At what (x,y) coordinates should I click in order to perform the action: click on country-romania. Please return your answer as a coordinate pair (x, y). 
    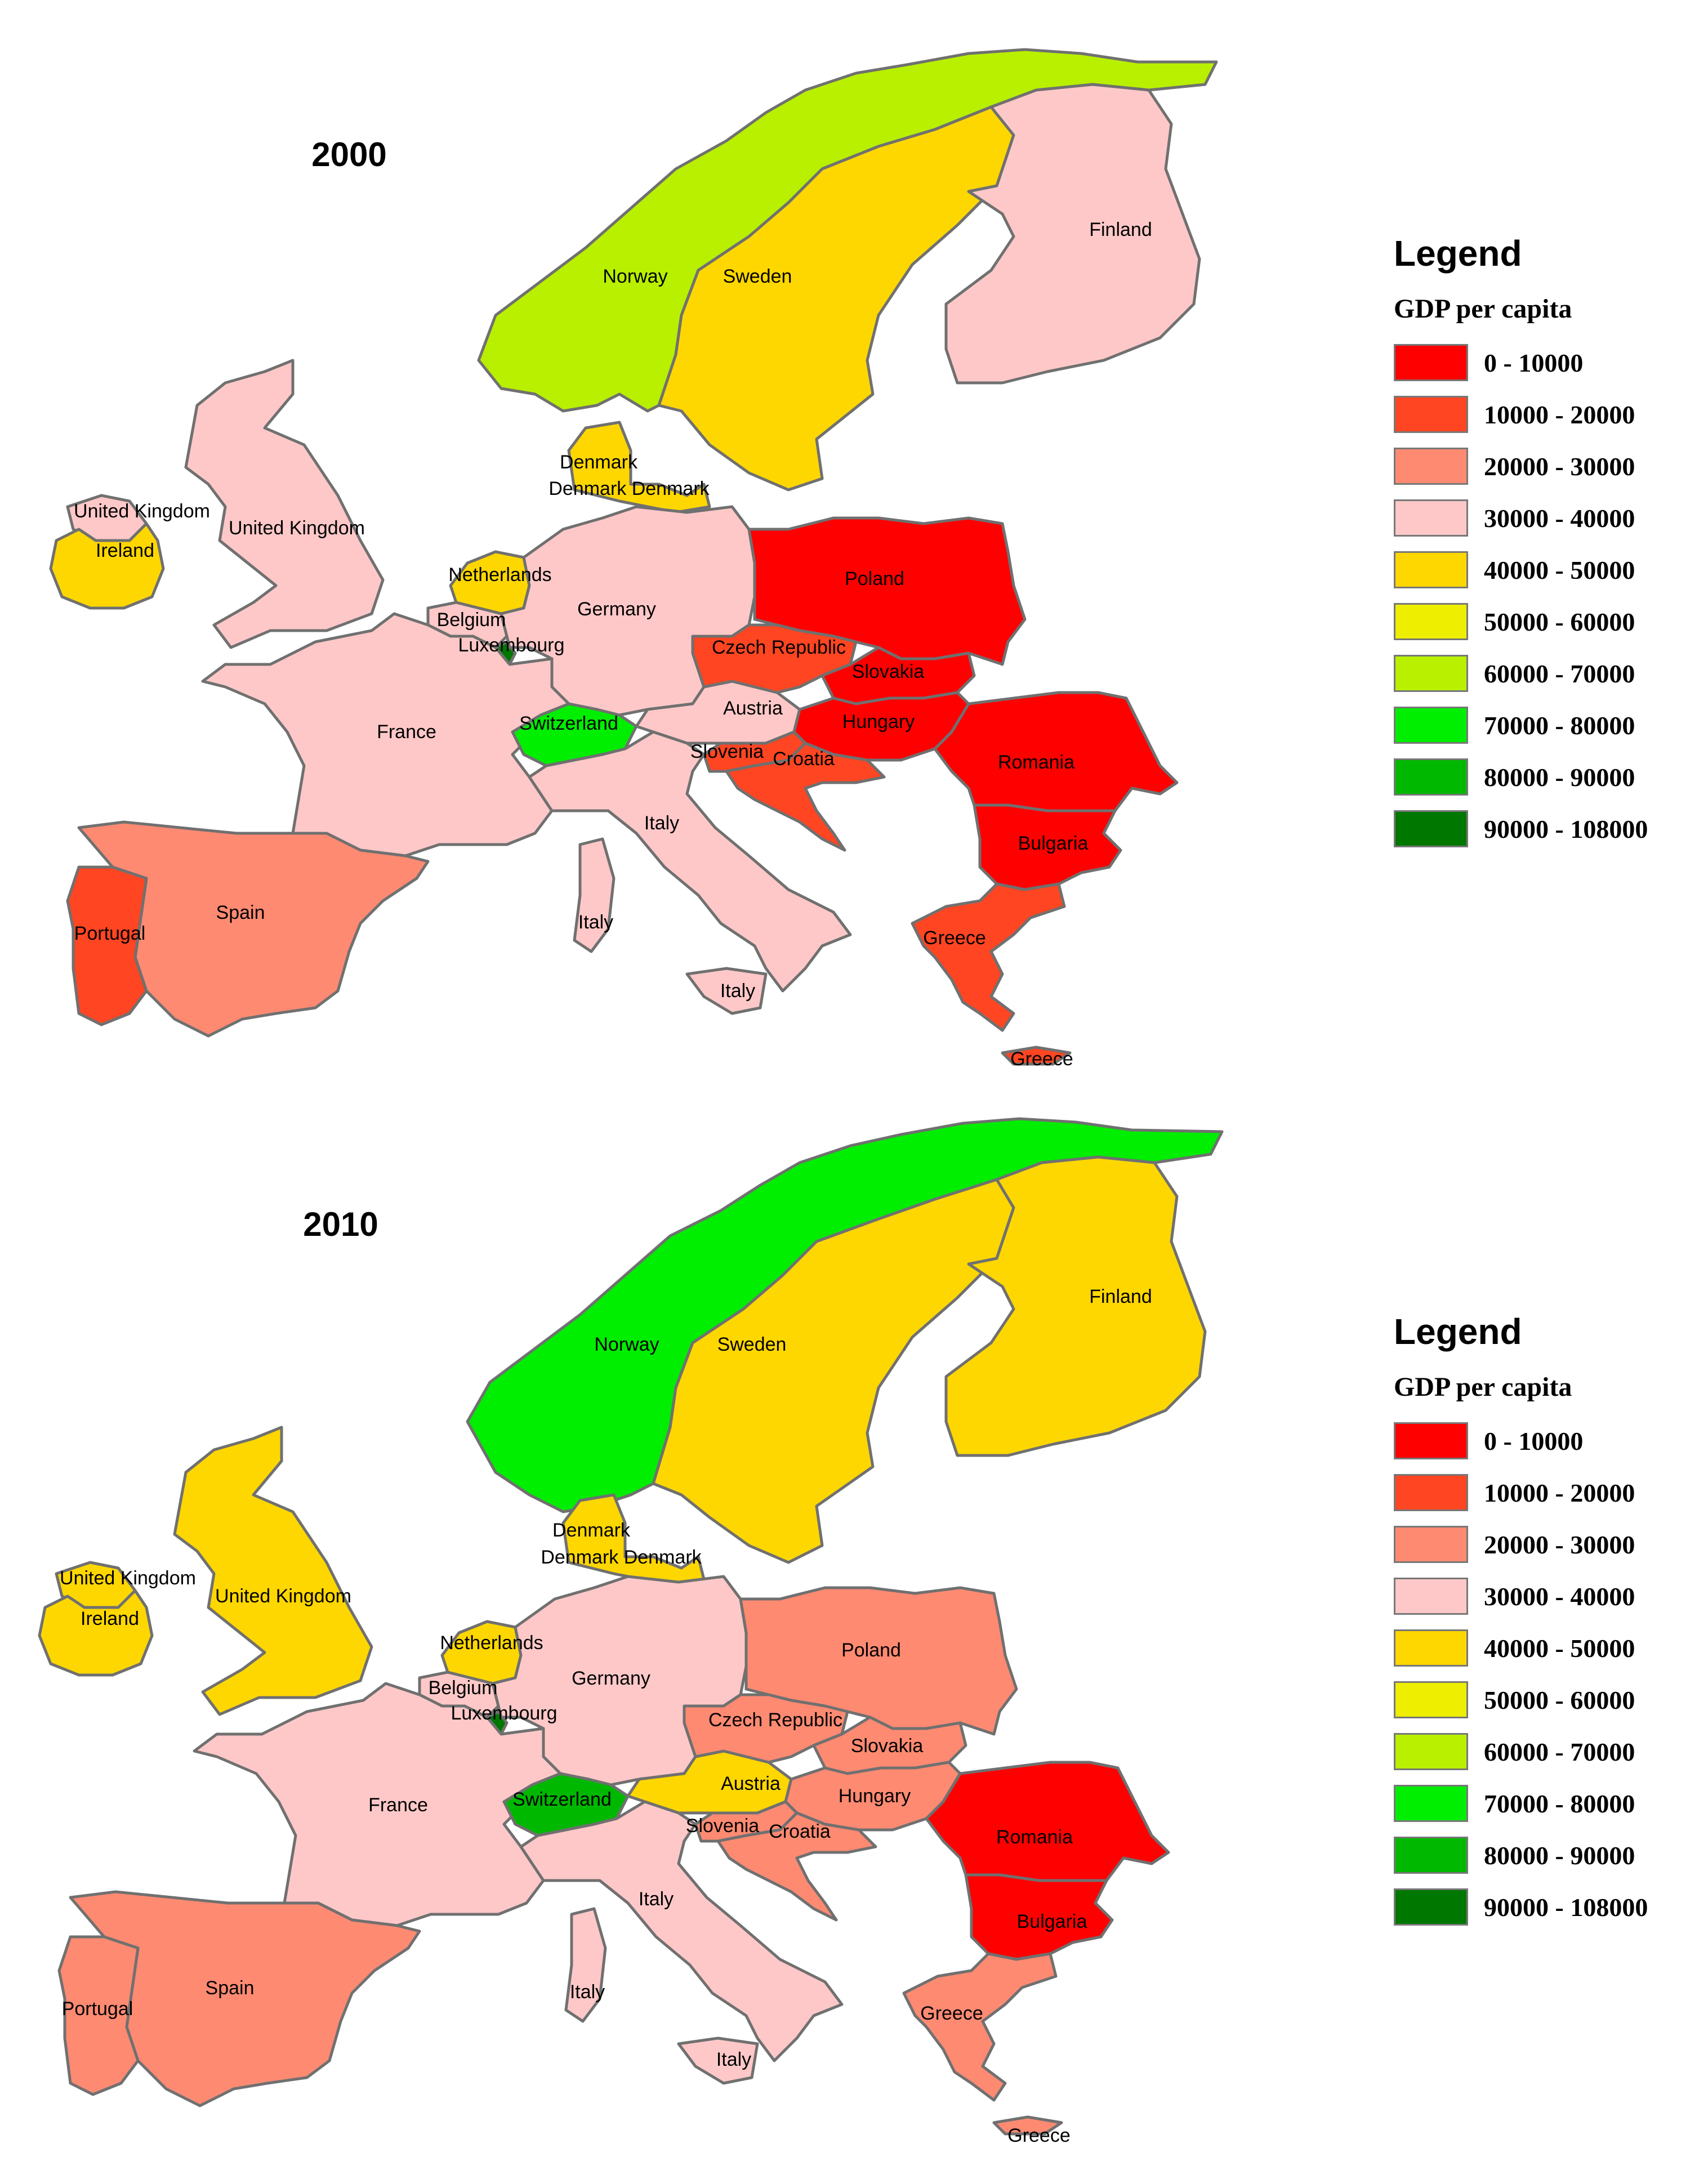
    Looking at the image, I should click on (1047, 1821).